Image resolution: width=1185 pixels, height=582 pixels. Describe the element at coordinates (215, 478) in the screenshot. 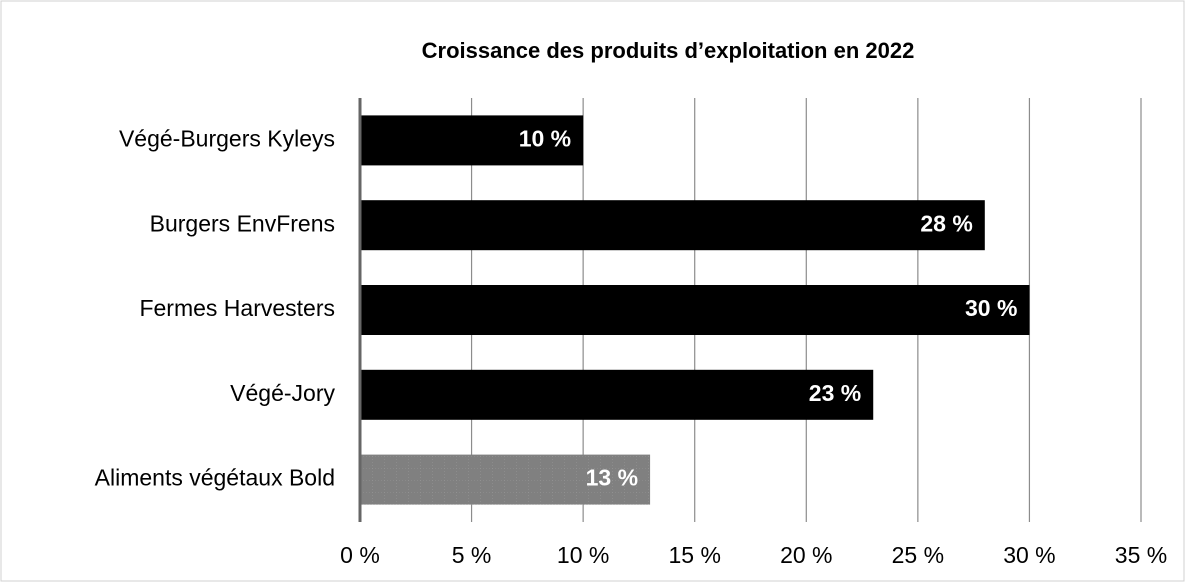

I see `y-tick-label: Aliments végétaux Bold` at that location.